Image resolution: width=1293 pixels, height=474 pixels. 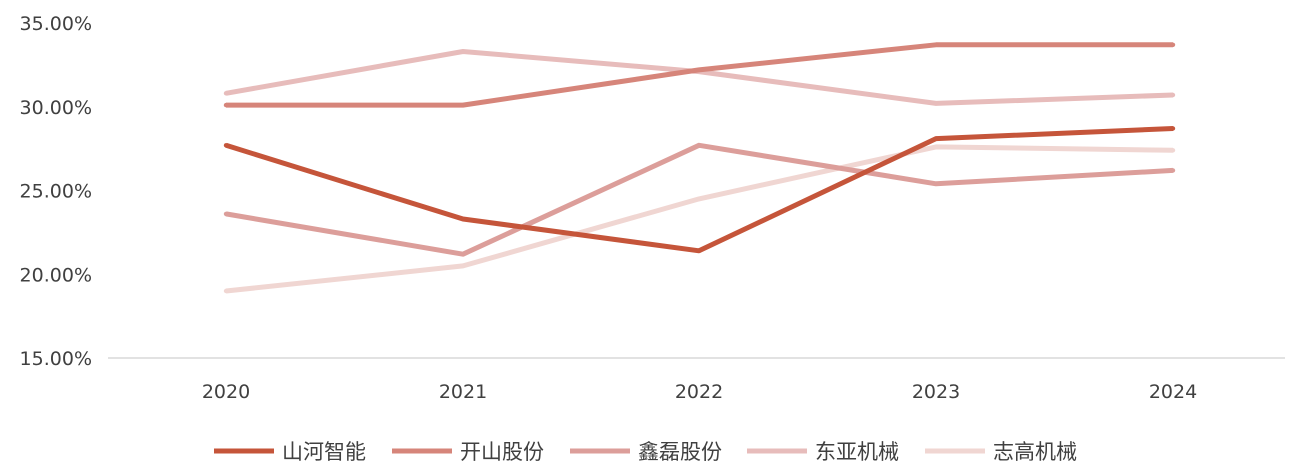 I want to click on legend-label: 开山股份, so click(x=502, y=452).